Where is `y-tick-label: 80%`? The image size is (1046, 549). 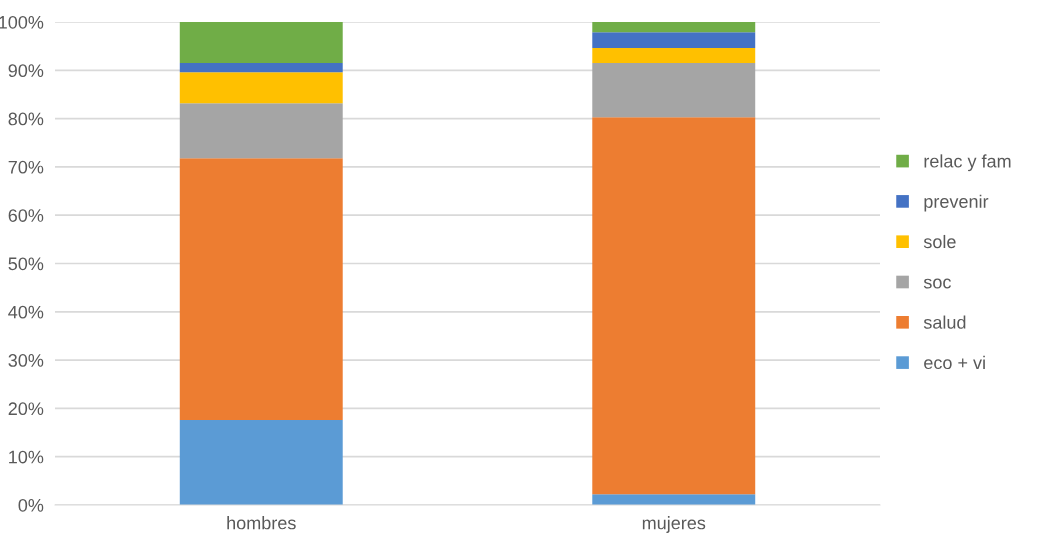
y-tick-label: 80% is located at coordinates (26, 119).